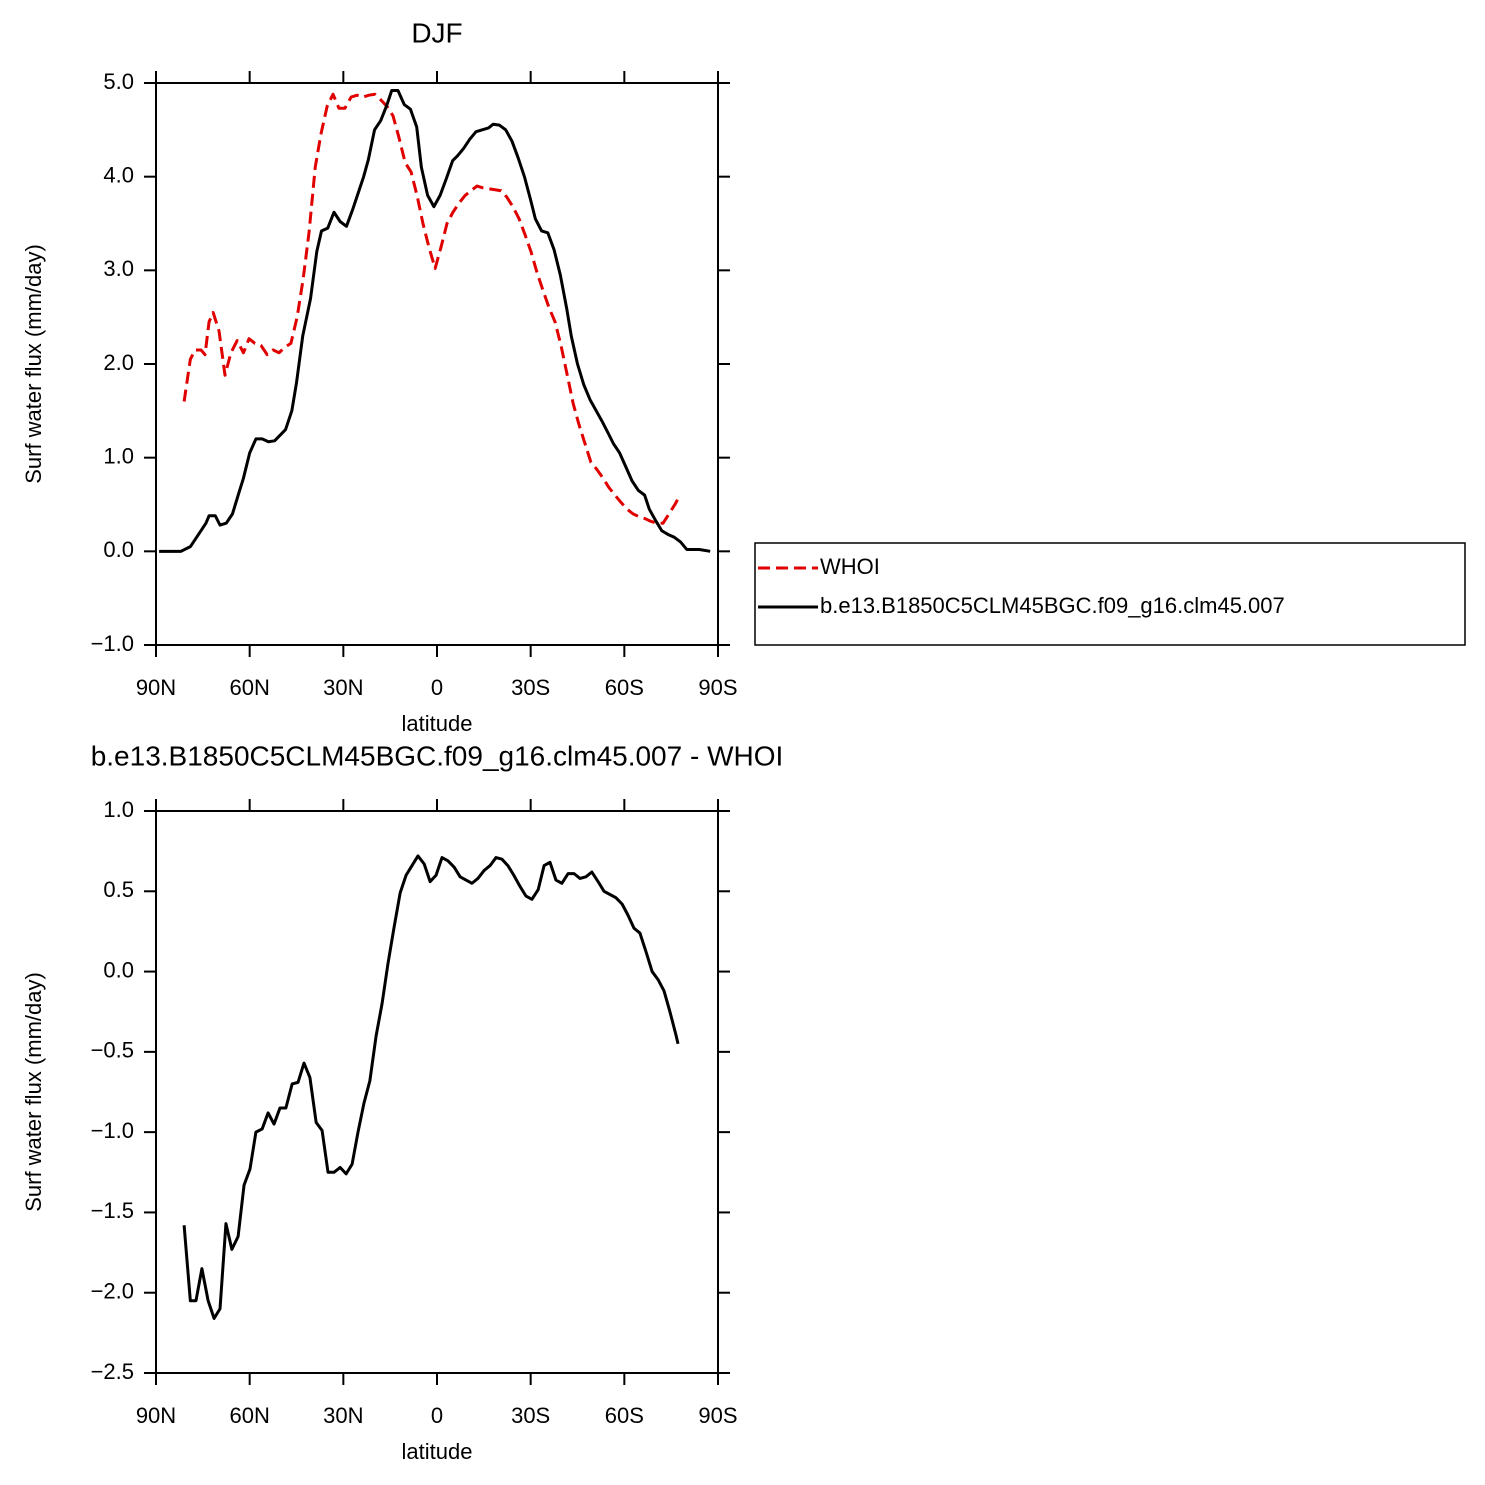 This screenshot has height=1485, width=1485. I want to click on y-tick-label: 2.0, so click(118, 362).